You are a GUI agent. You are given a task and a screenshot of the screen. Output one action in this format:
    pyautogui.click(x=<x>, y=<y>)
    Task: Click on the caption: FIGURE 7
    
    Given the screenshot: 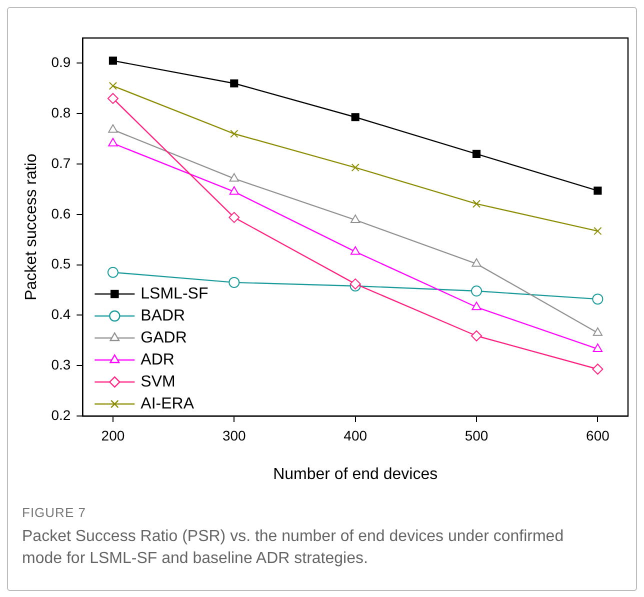 What is the action you would take?
    pyautogui.click(x=54, y=512)
    